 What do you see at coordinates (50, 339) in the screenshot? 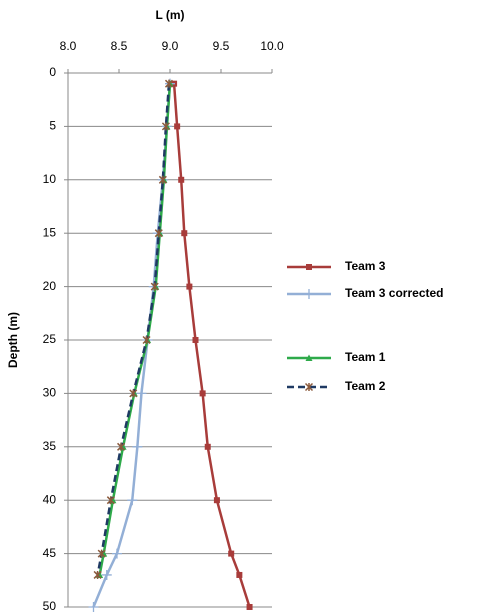
I see `y-tick-label: 25` at bounding box center [50, 339].